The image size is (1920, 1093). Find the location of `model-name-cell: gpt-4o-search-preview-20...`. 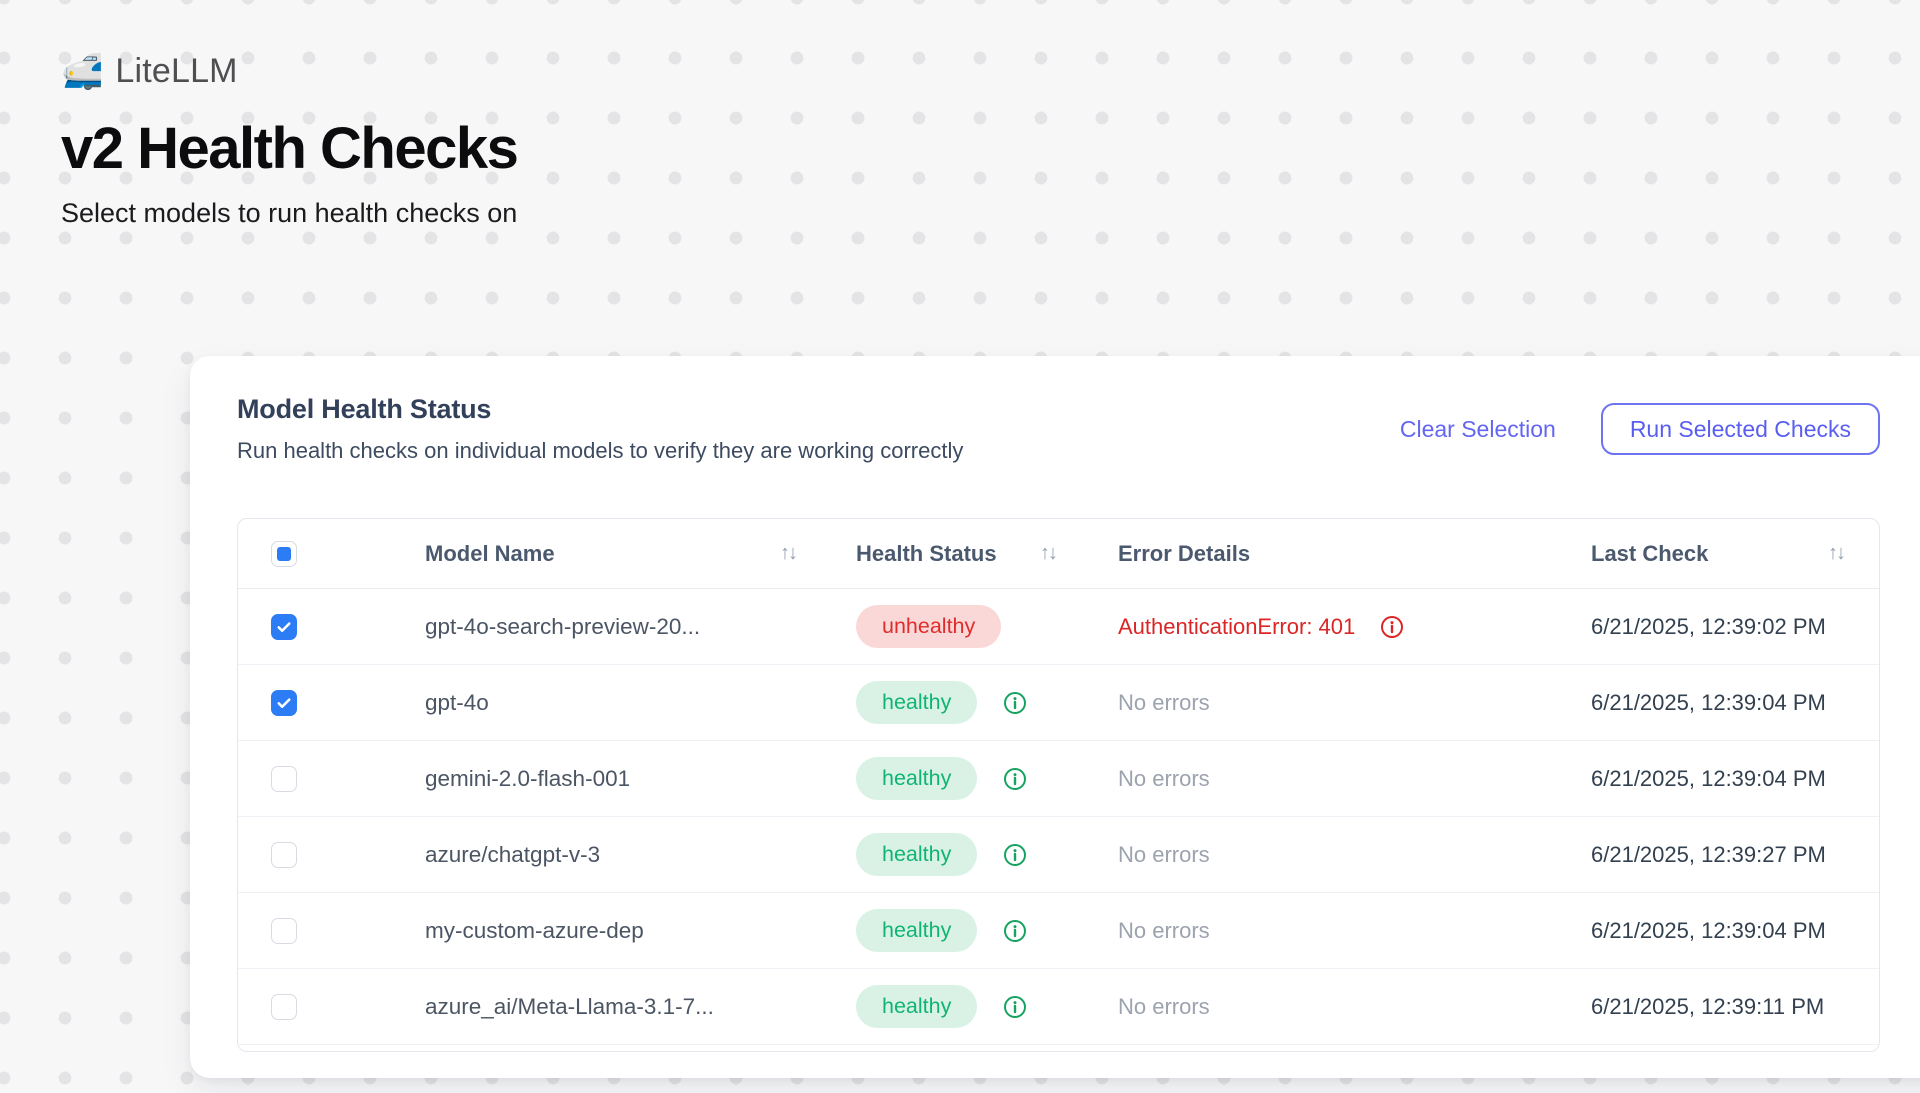

model-name-cell: gpt-4o-search-preview-20... is located at coordinates (640, 627).